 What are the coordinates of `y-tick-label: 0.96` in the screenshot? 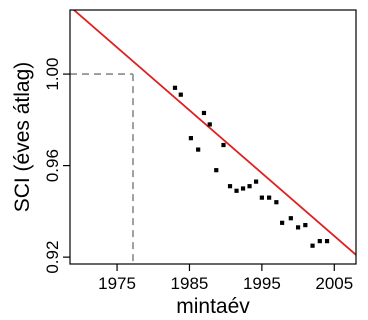 It's located at (52, 165).